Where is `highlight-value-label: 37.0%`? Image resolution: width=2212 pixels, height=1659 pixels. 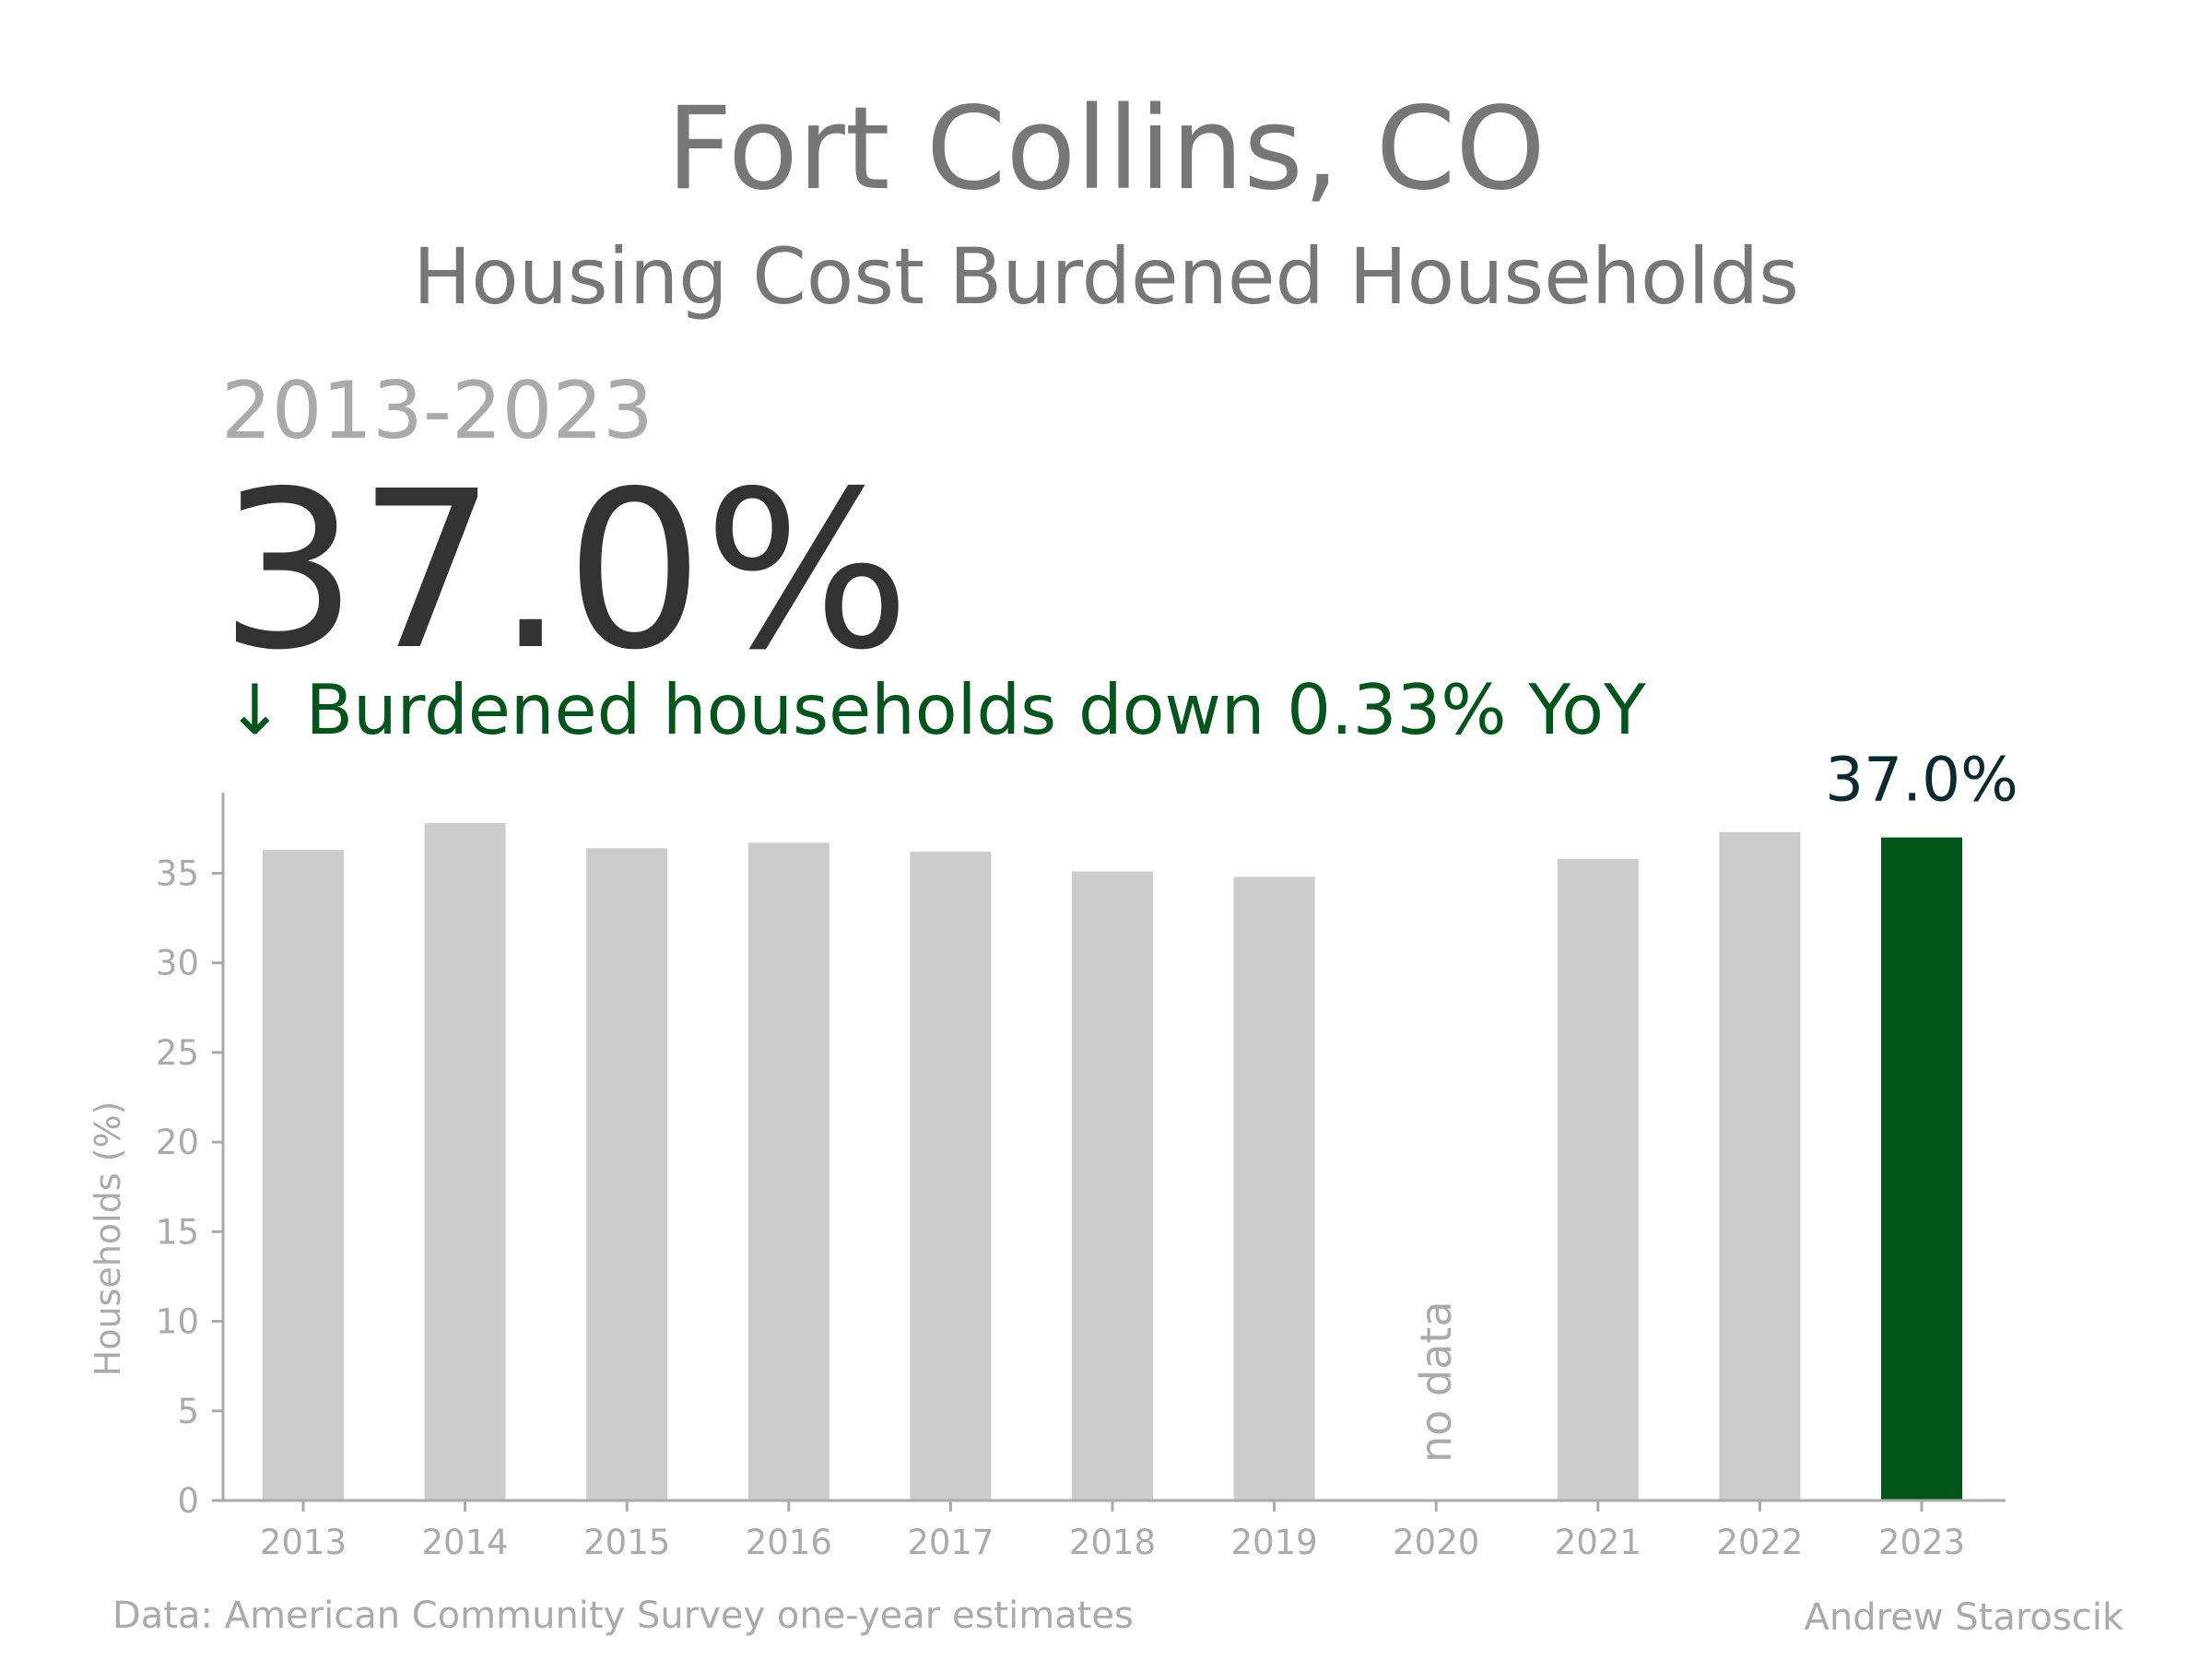 highlight-value-label: 37.0% is located at coordinates (1921, 780).